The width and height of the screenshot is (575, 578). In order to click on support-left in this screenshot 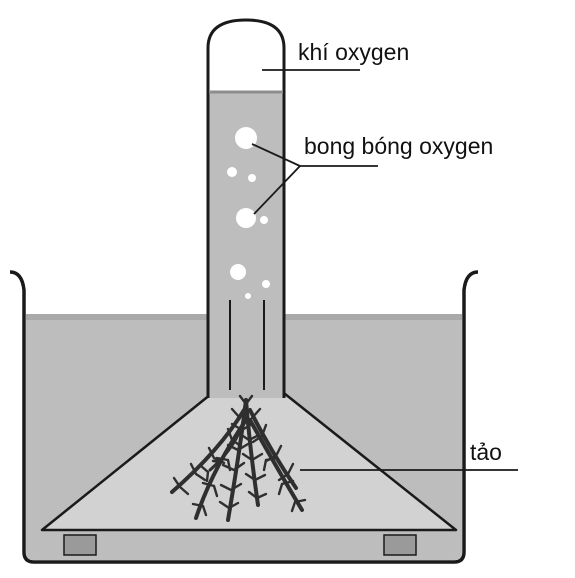, I will do `click(80, 545)`.